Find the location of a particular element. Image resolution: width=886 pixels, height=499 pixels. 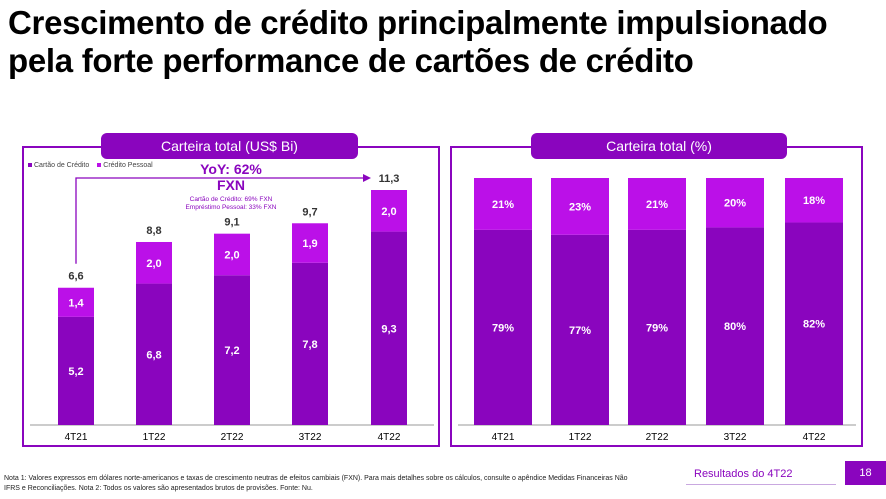

yoy-detail-credit-card: Cartão de Crédito: 69% FXN is located at coordinates (231, 199).